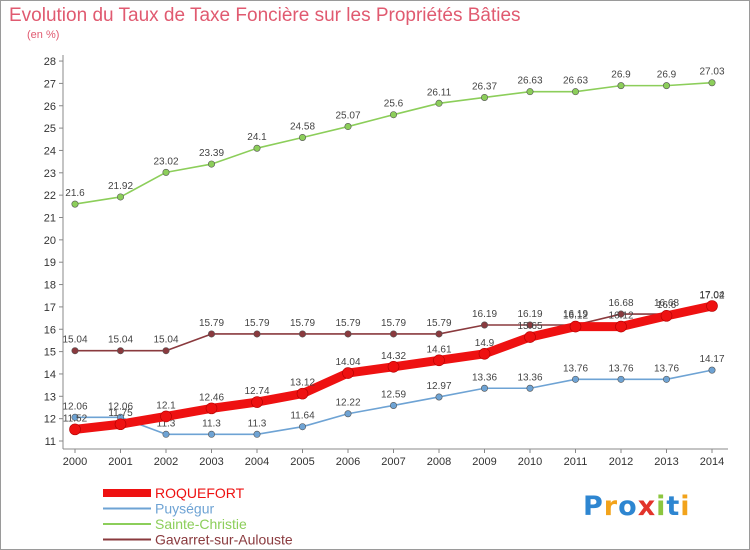  What do you see at coordinates (50, 62) in the screenshot?
I see `y-tick-label: 28` at bounding box center [50, 62].